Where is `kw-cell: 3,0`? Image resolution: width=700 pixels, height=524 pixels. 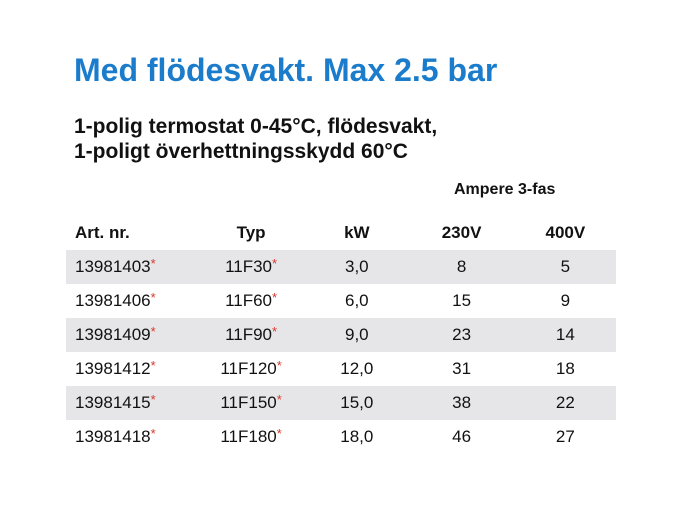
kw-cell: 3,0 is located at coordinates (356, 267).